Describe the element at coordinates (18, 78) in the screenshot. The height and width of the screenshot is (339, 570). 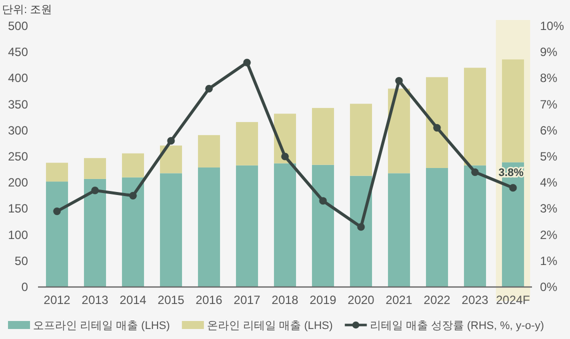
I see `y-tick-label: 400` at that location.